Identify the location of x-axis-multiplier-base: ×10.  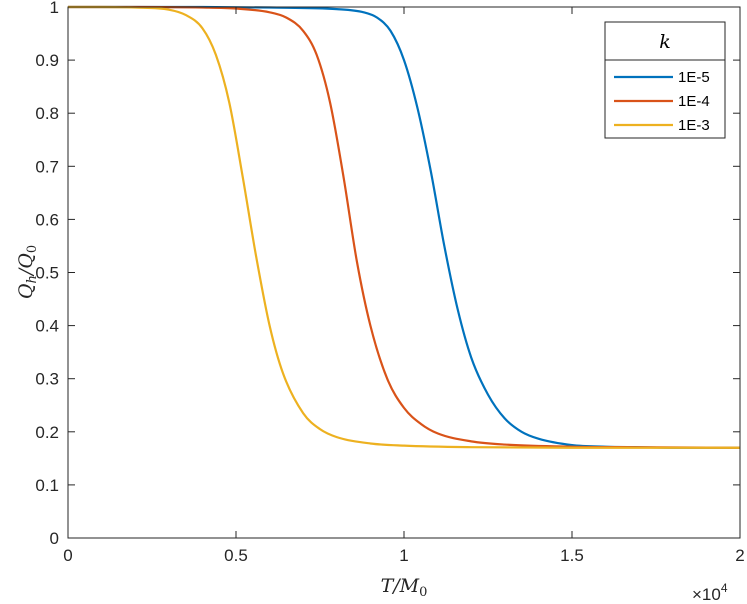
(706, 594).